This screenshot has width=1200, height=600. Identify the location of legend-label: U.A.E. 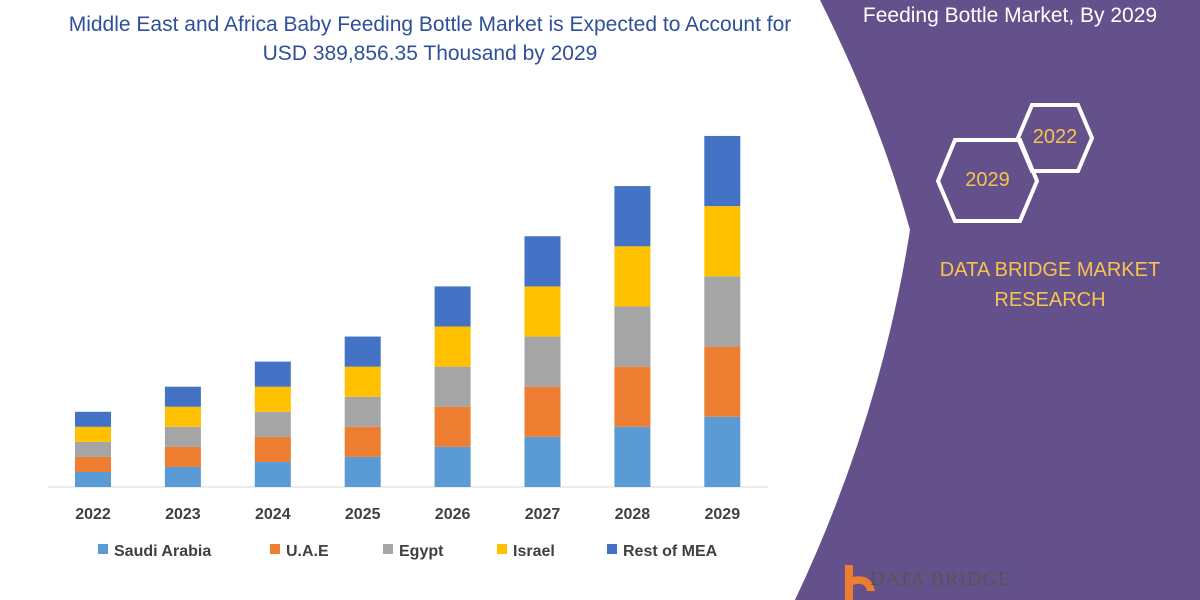
(307, 551).